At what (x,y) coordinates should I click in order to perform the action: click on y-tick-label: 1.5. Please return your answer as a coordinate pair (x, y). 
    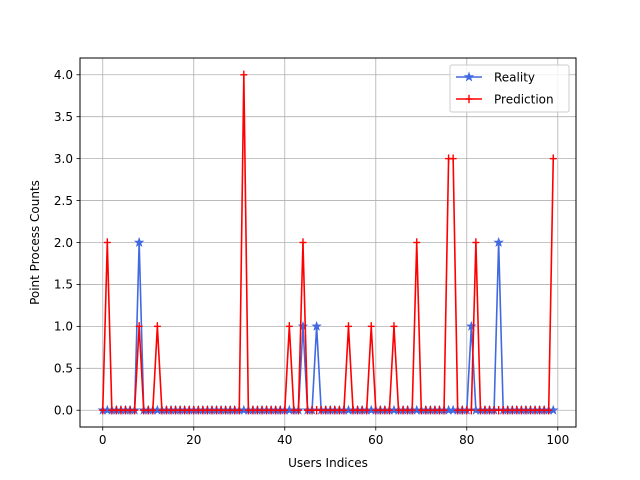
    Looking at the image, I should click on (63, 285).